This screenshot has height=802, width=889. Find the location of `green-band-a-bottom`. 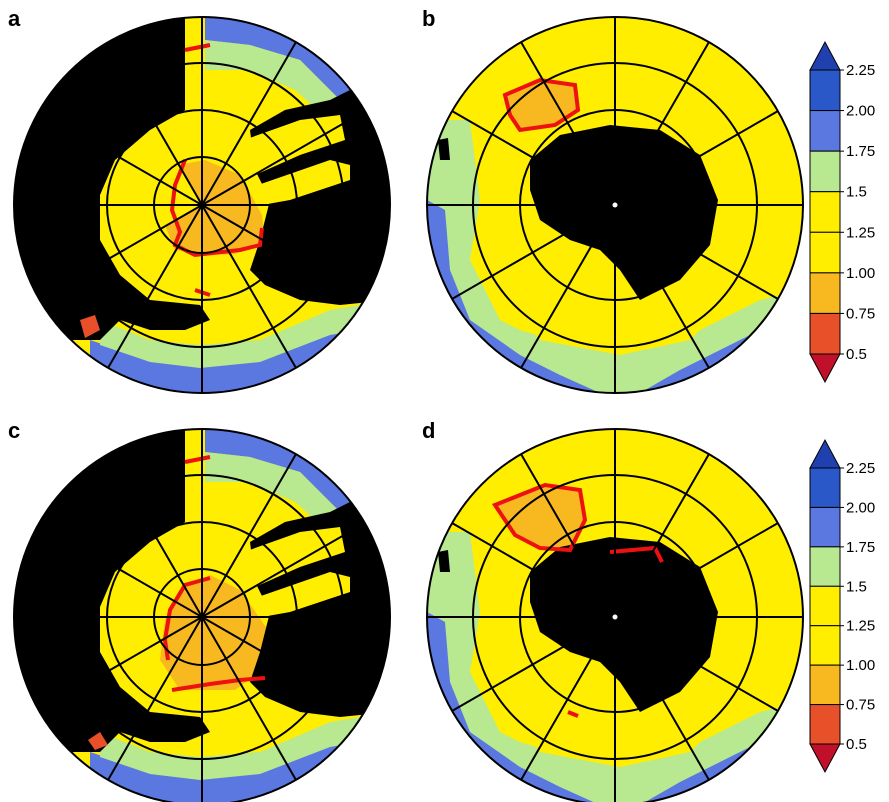

green-band-a-bottom is located at coordinates (245, 334).